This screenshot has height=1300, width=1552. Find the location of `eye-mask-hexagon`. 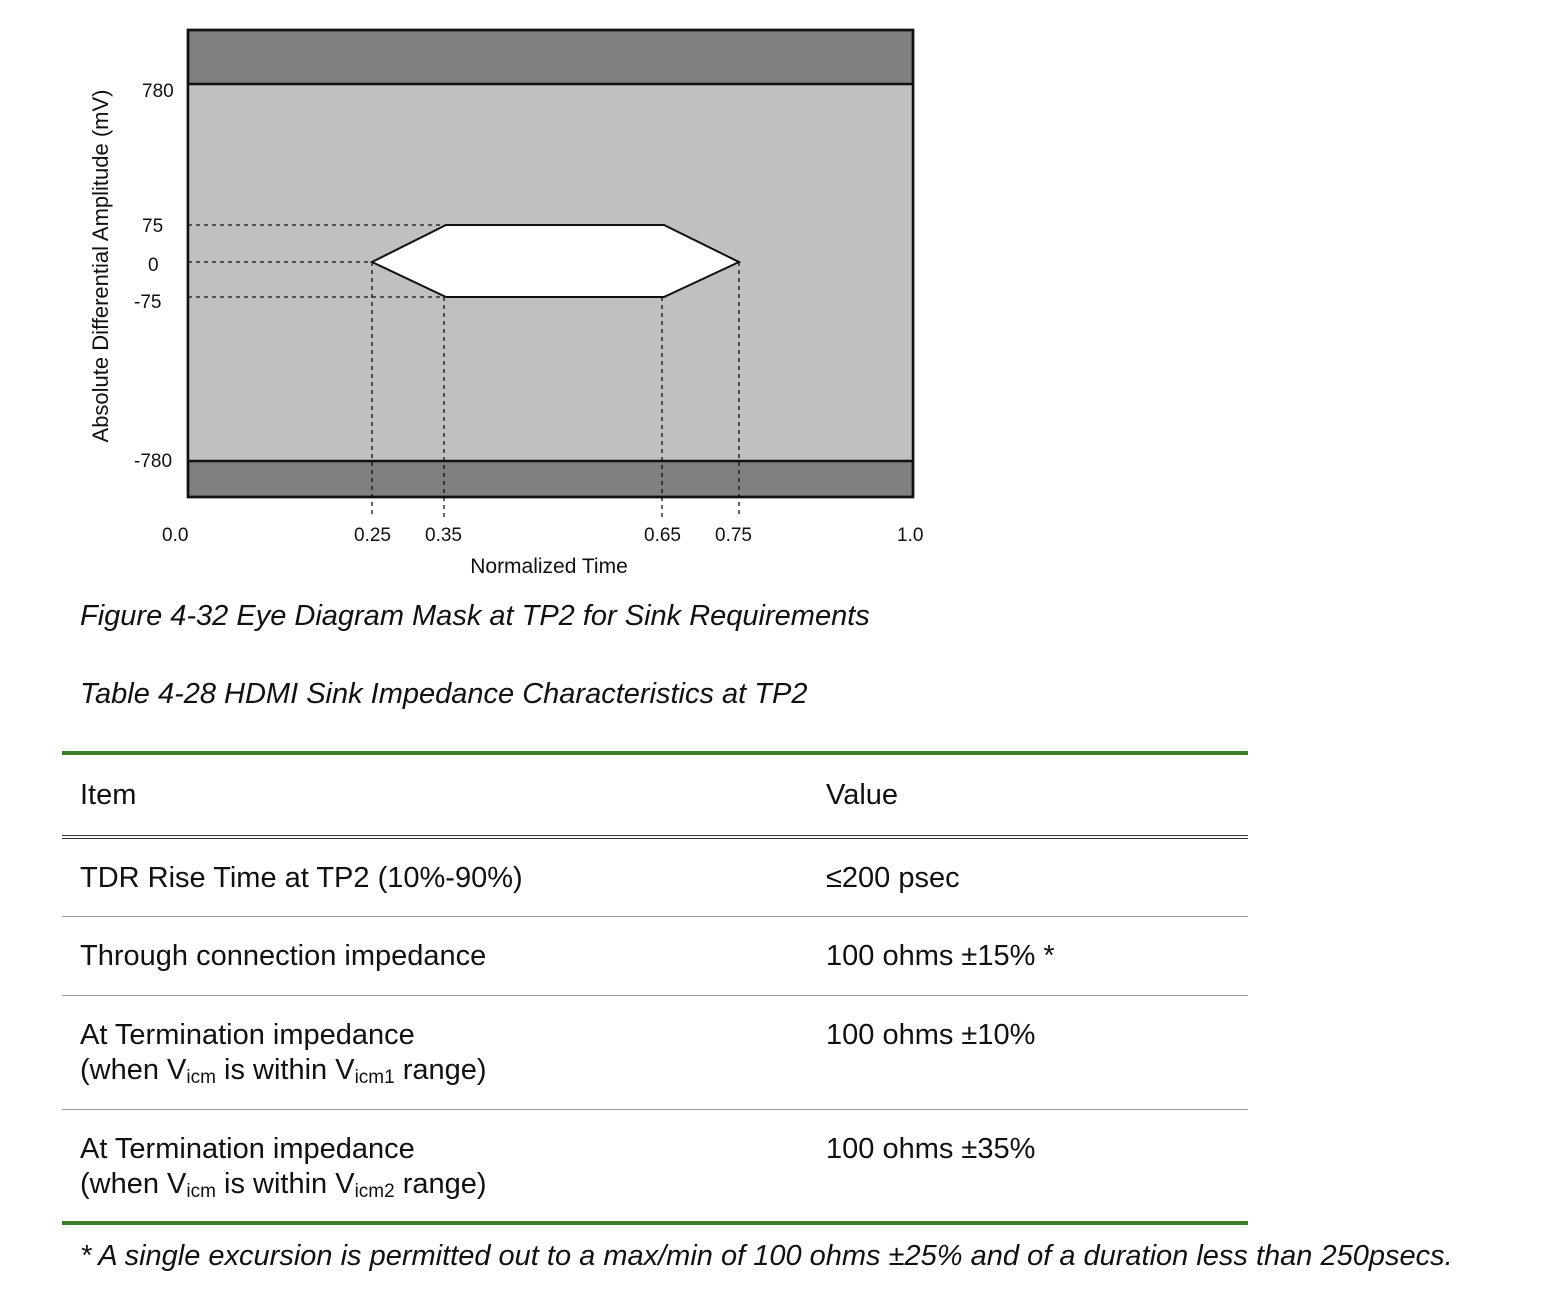

eye-mask-hexagon is located at coordinates (555, 261).